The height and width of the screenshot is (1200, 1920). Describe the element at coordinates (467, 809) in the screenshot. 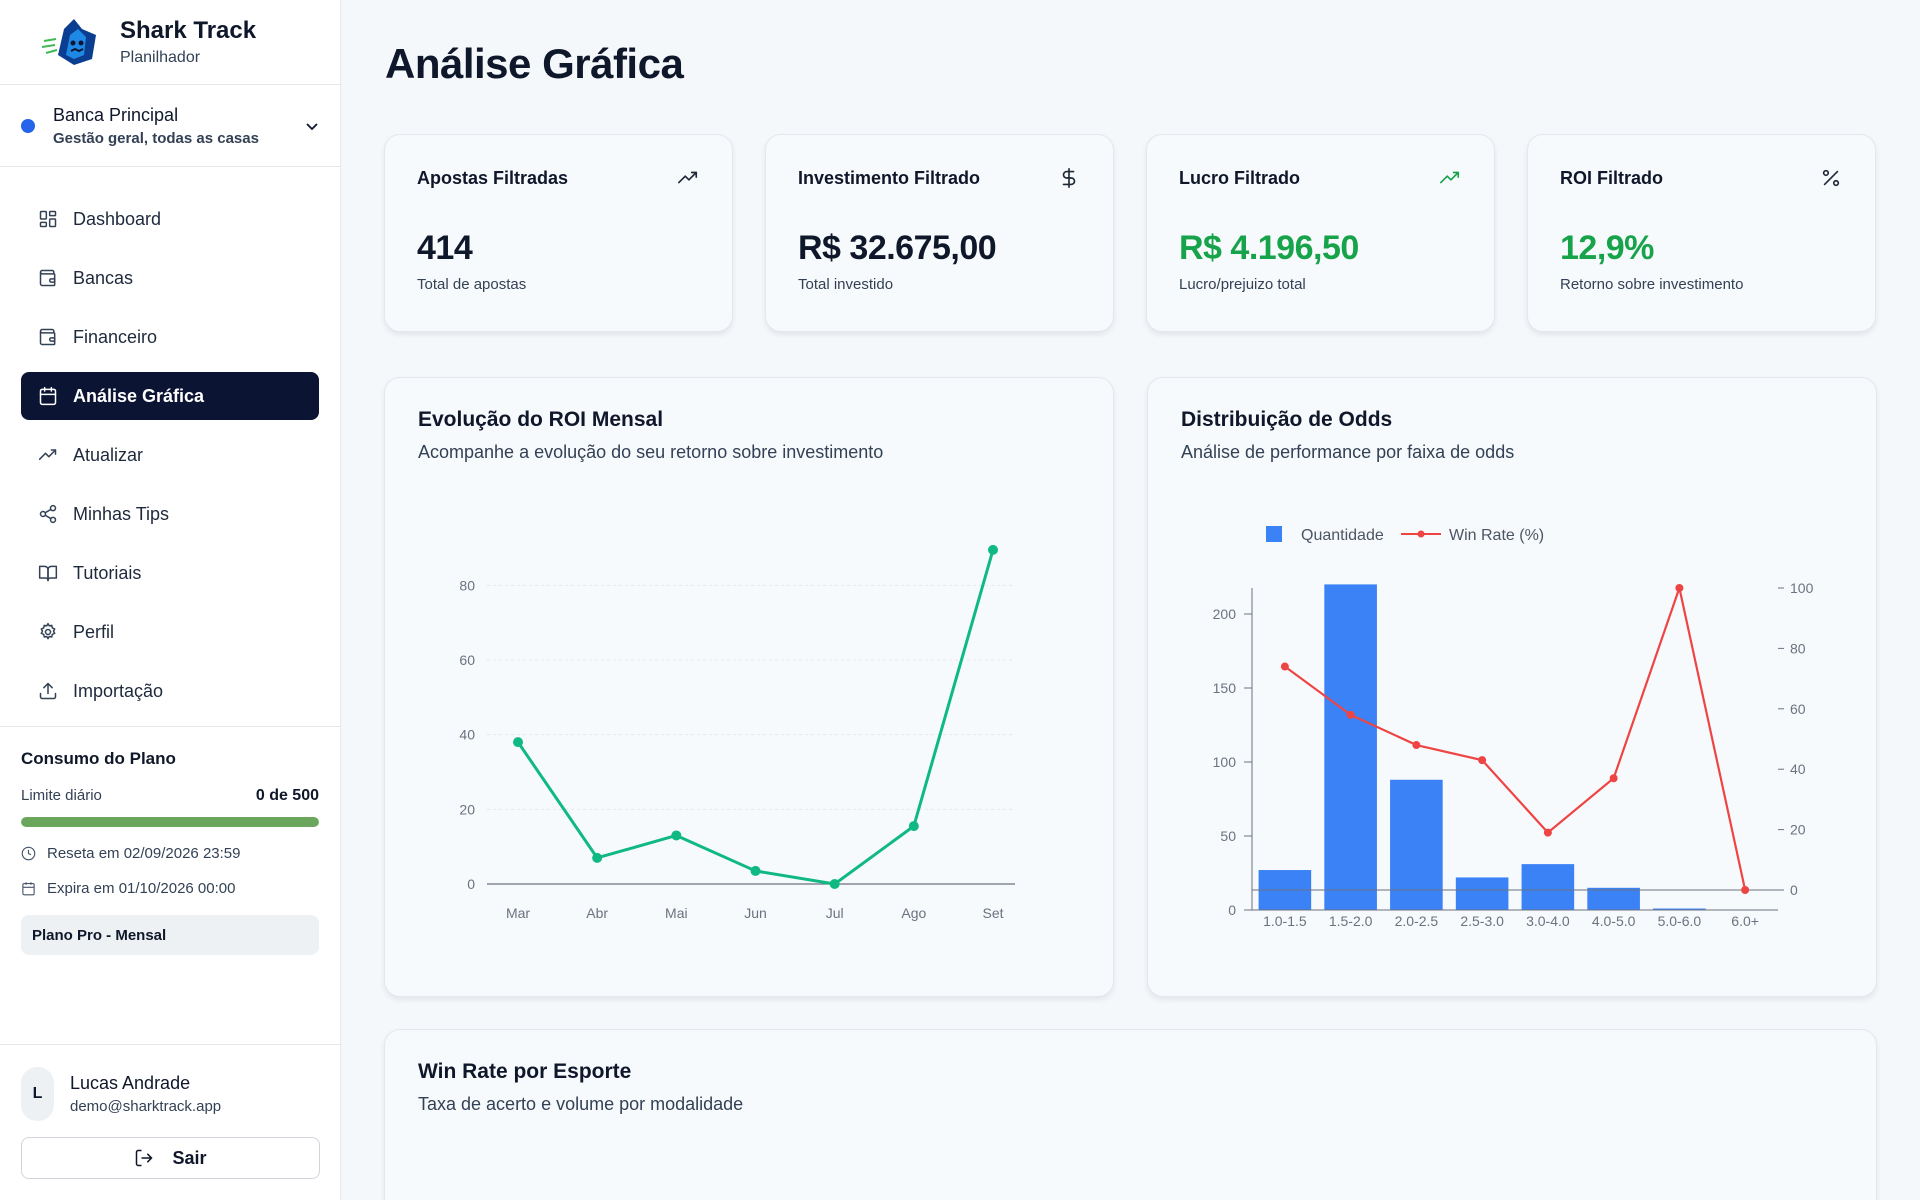

I see `y-tick-label: 20` at that location.